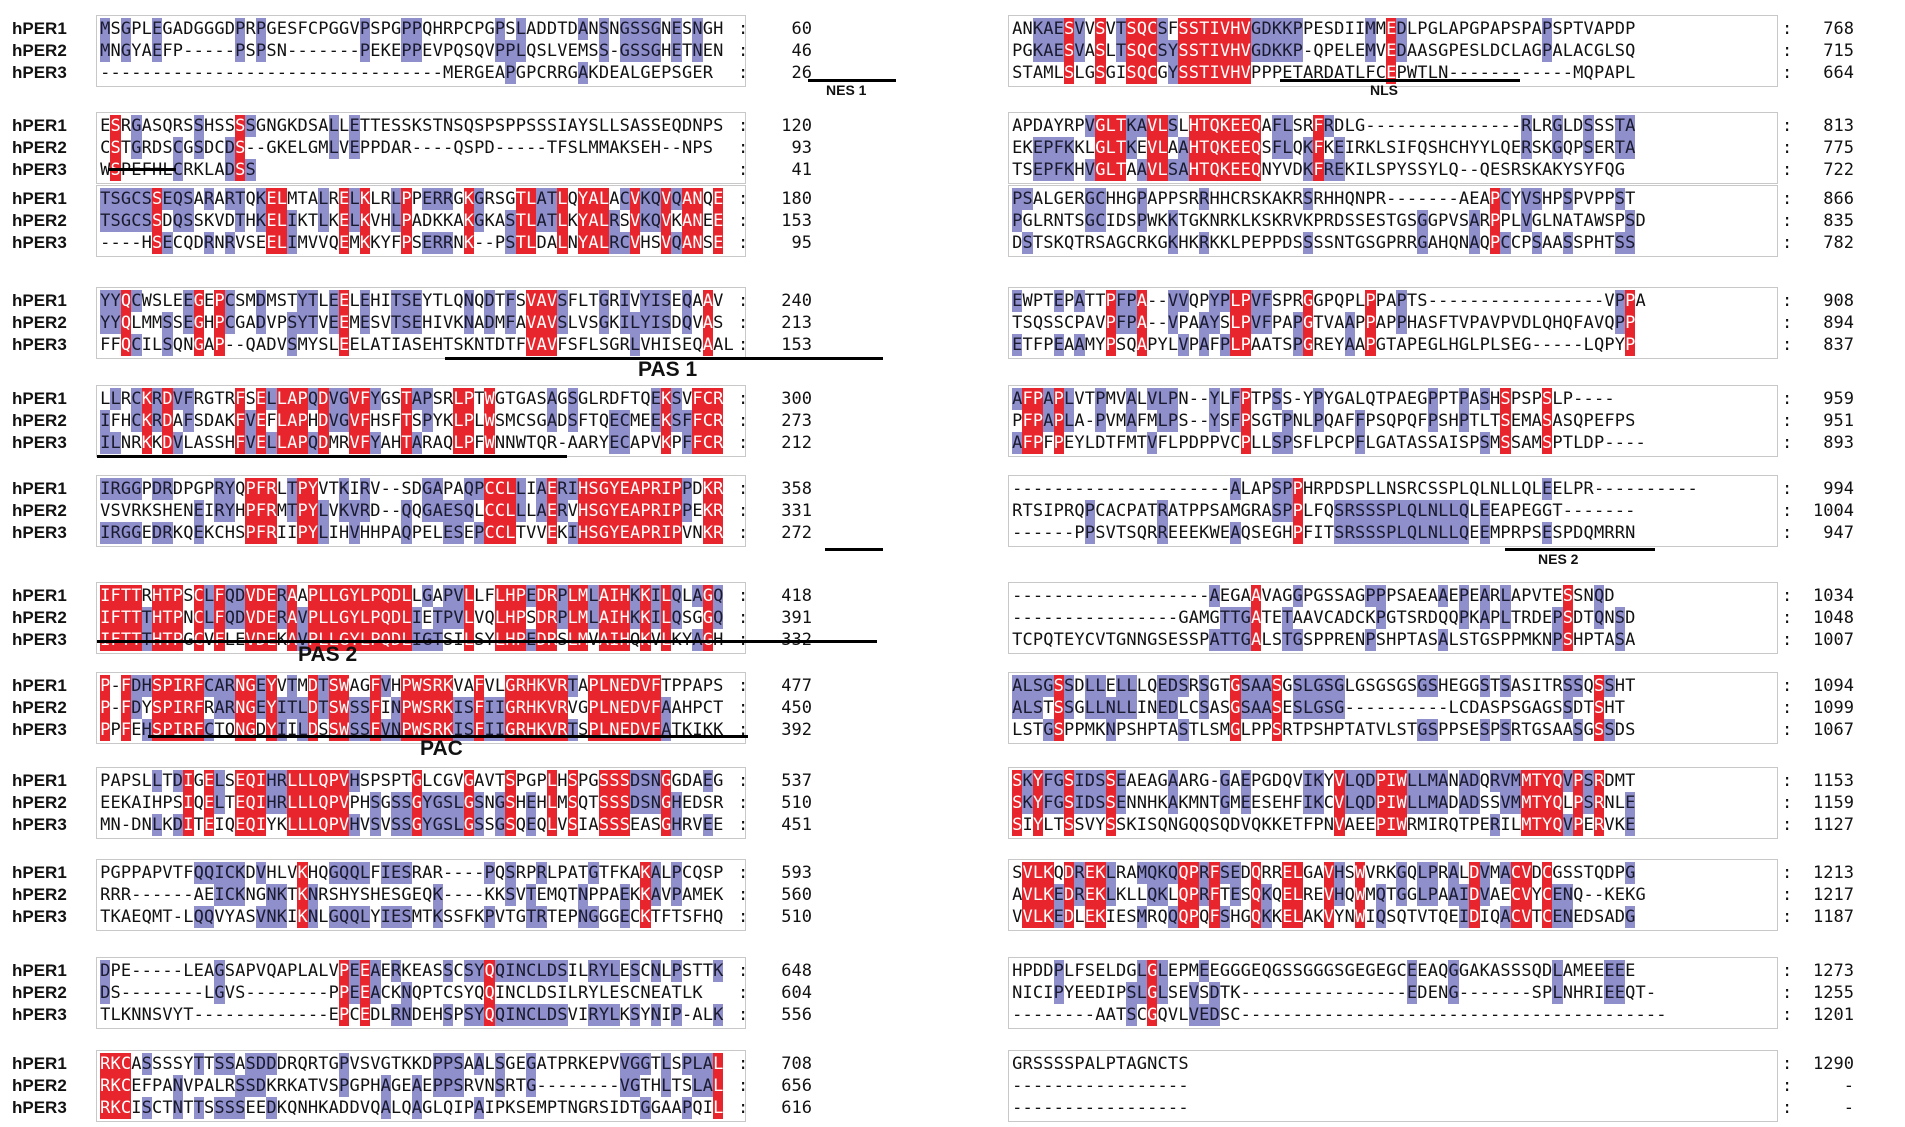 The height and width of the screenshot is (1127, 1905). What do you see at coordinates (1838, 73) in the screenshot?
I see `residue-position: 664` at bounding box center [1838, 73].